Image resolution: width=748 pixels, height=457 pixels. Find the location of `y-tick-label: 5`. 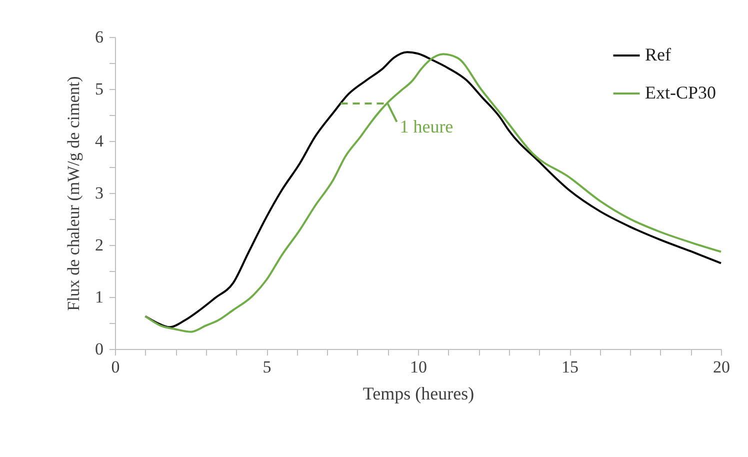

y-tick-label: 5 is located at coordinates (99, 89).